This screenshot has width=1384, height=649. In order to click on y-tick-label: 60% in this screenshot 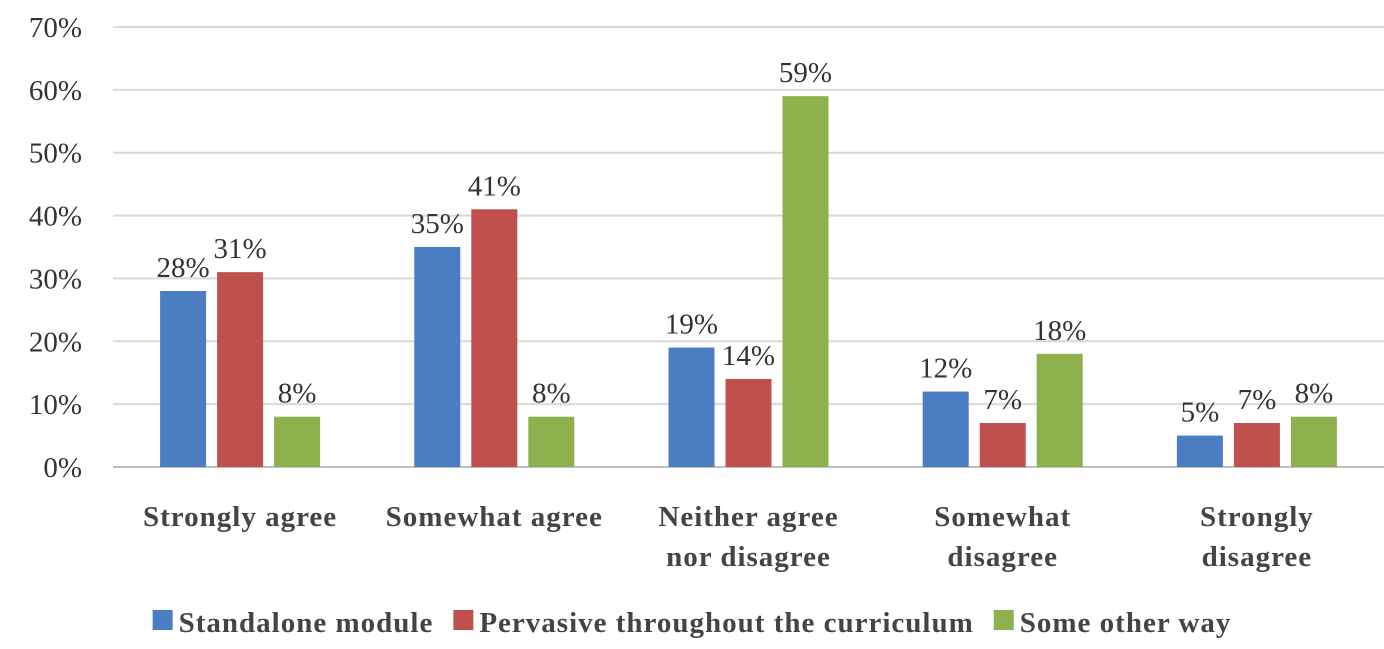, I will do `click(55, 91)`.